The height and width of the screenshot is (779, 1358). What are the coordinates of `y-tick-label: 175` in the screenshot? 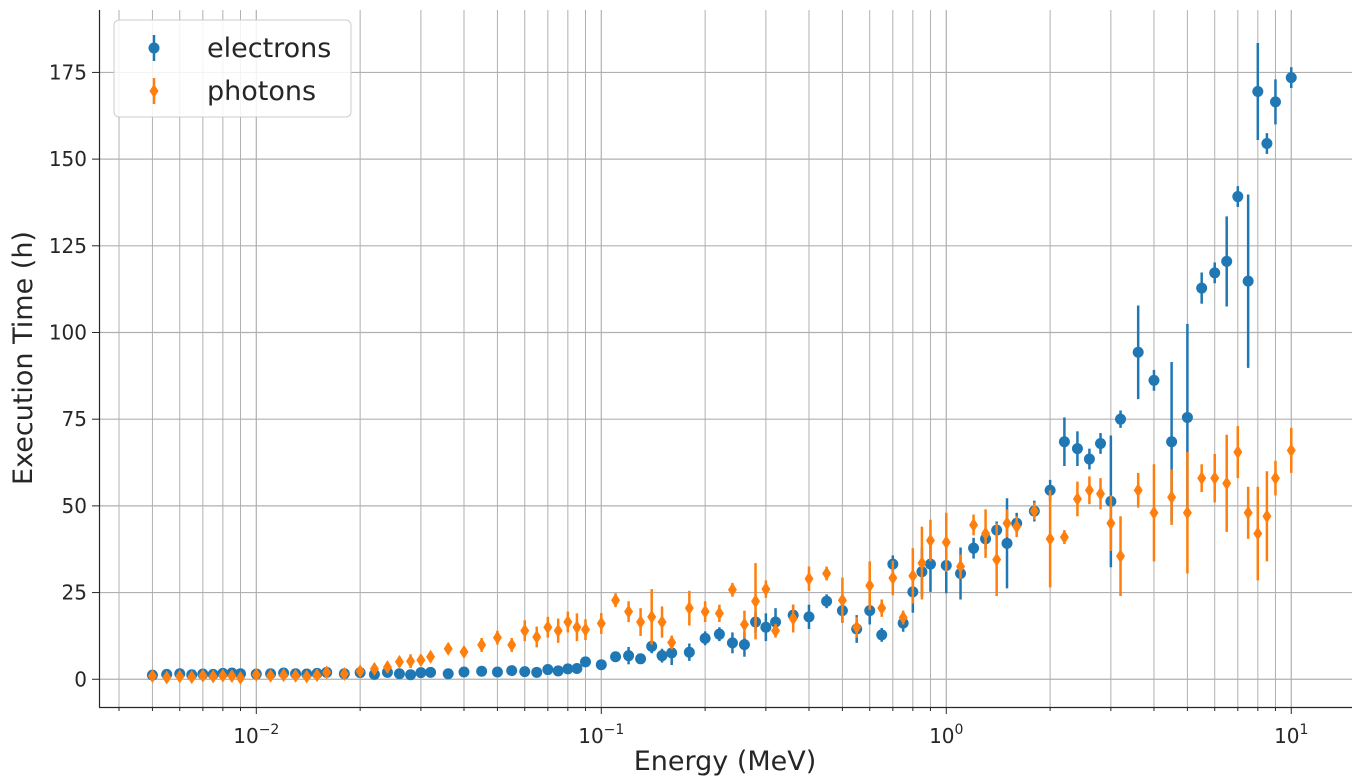 It's located at (68, 72).